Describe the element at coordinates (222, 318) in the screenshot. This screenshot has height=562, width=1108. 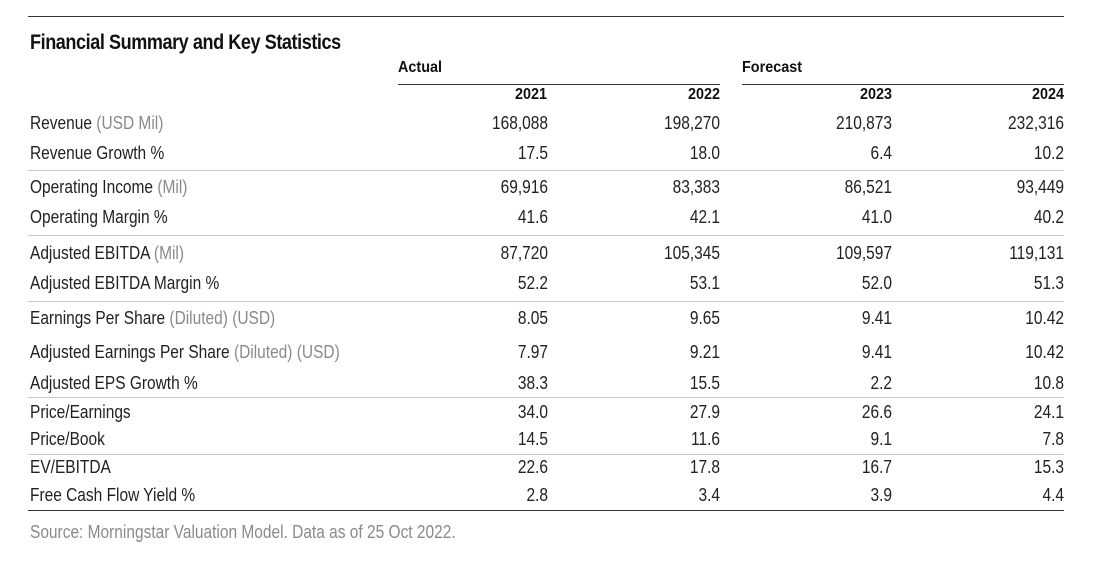
I see `row-unit: (Diluted) (USD)` at that location.